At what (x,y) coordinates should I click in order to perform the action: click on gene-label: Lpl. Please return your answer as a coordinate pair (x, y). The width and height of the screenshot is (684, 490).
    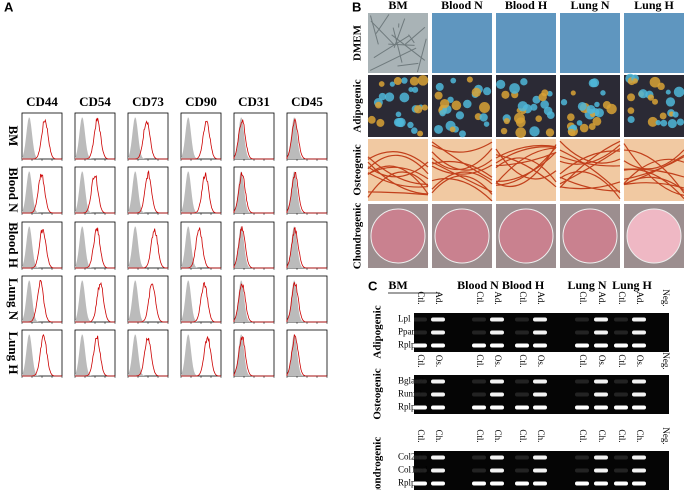
    Looking at the image, I should click on (404, 319).